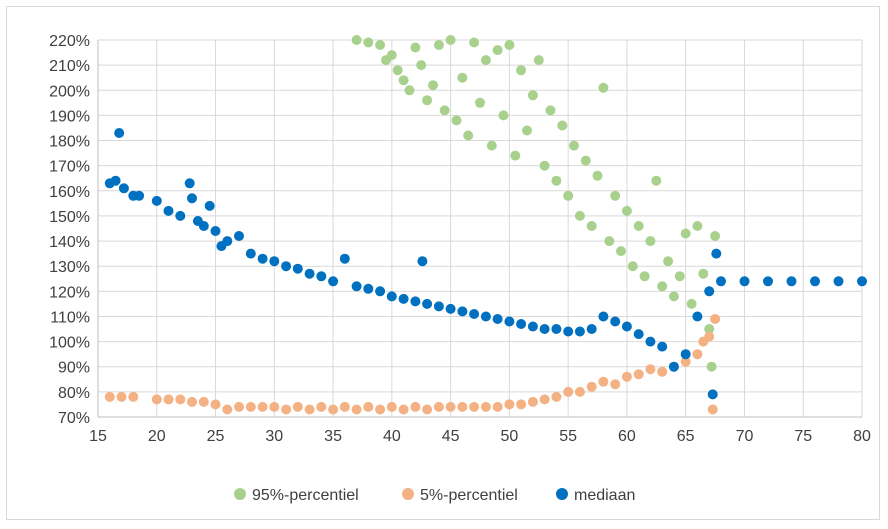  What do you see at coordinates (69, 267) in the screenshot?
I see `y-tick-label: 130%` at bounding box center [69, 267].